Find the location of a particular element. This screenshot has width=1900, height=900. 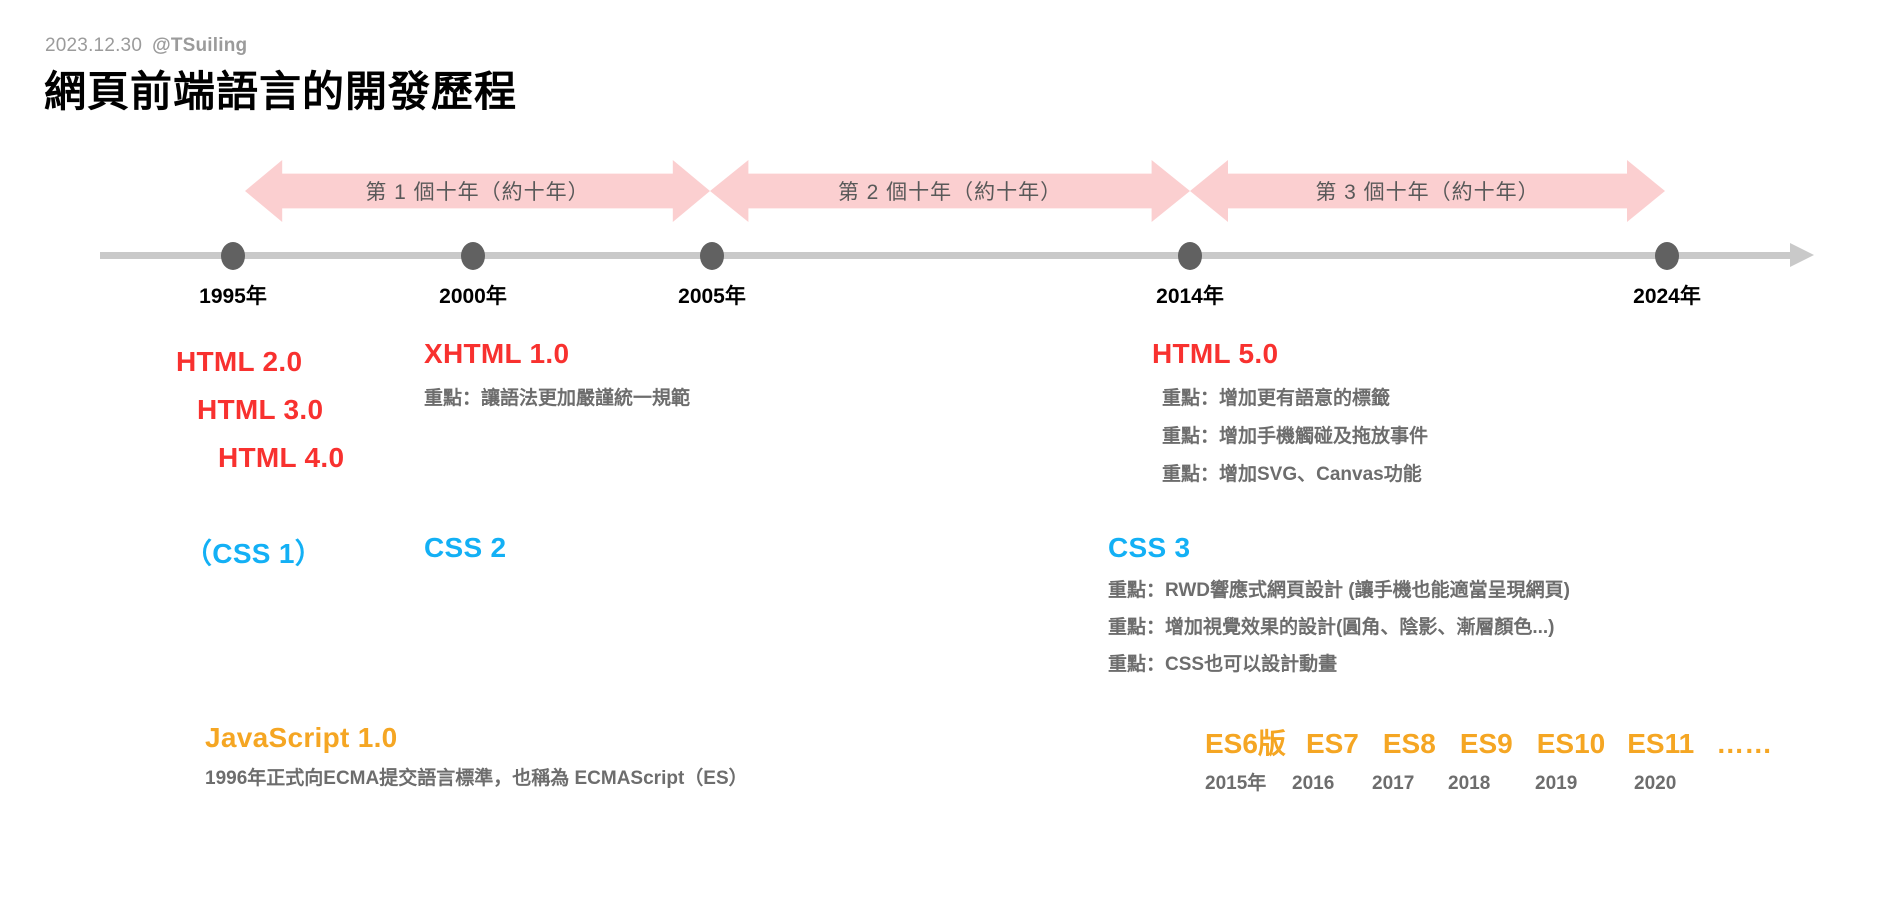

html-version-4: HTML 4.0 is located at coordinates (281, 457).